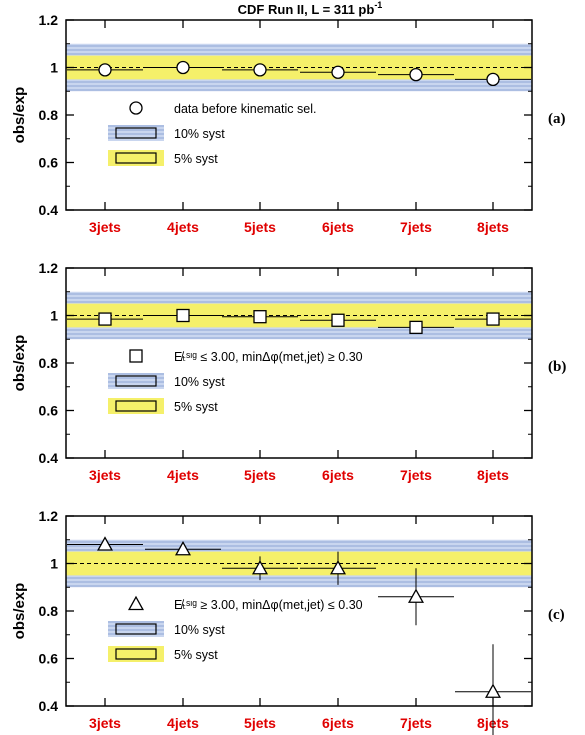 The width and height of the screenshot is (585, 735). What do you see at coordinates (557, 367) in the screenshot?
I see `panel-label: (b)` at bounding box center [557, 367].